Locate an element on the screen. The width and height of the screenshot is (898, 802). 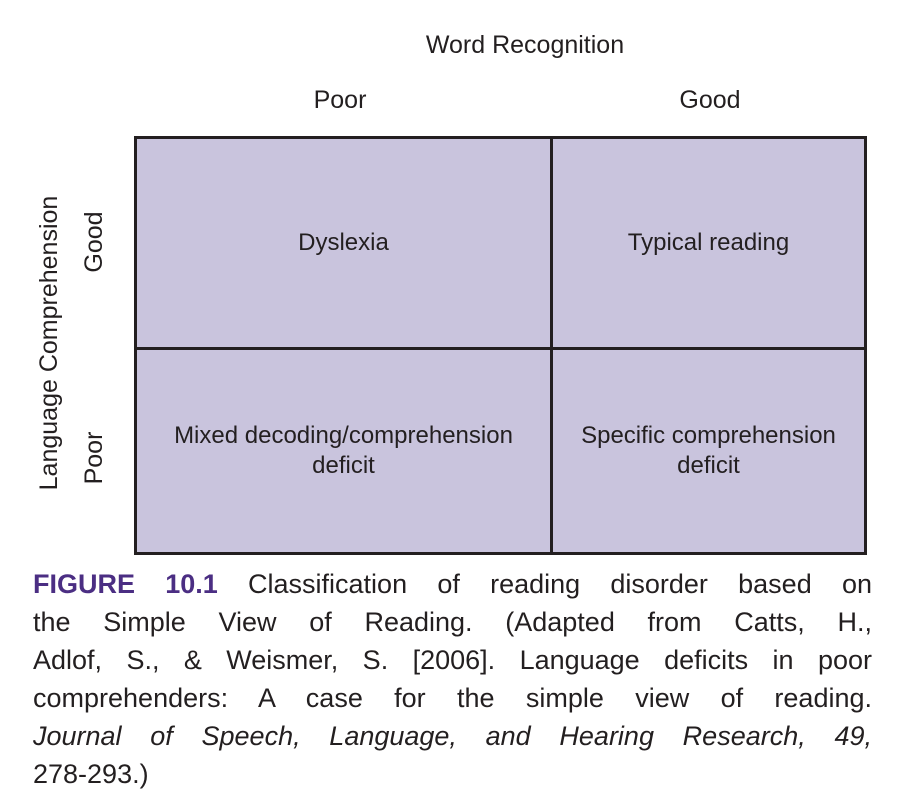
grid-divider-horizontal is located at coordinates (500, 348).